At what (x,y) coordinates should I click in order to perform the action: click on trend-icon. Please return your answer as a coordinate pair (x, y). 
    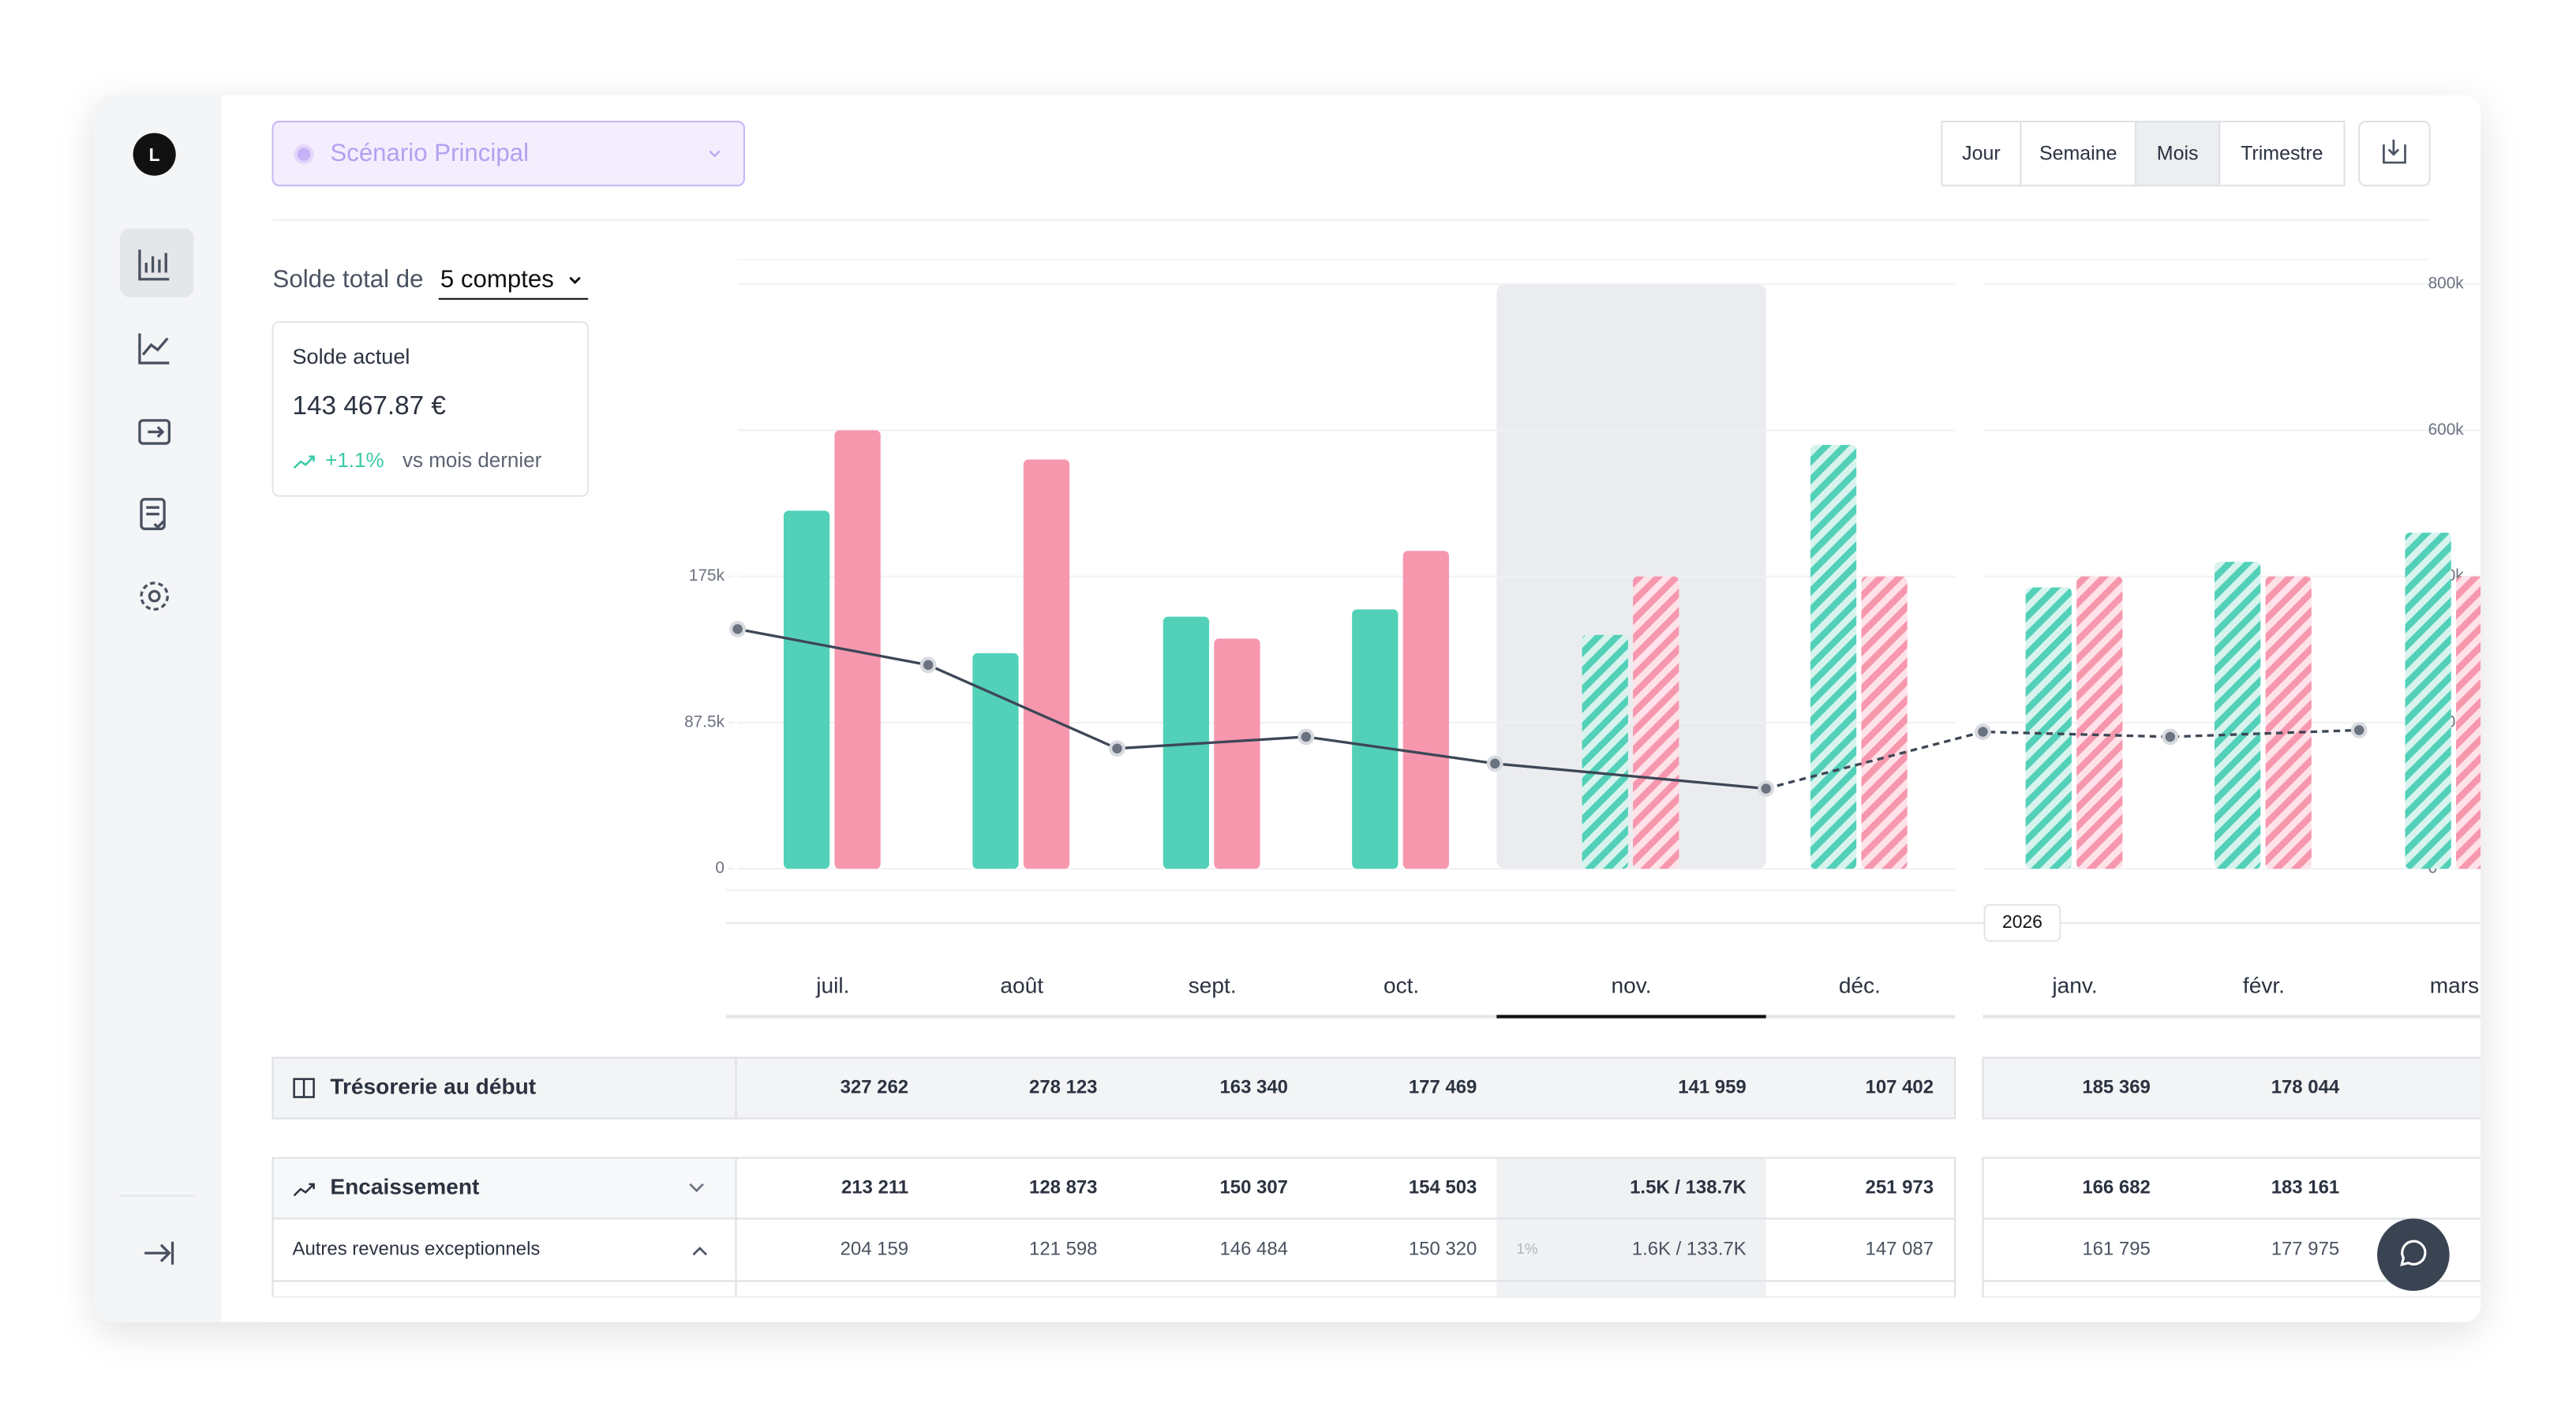
    Looking at the image, I should click on (304, 462).